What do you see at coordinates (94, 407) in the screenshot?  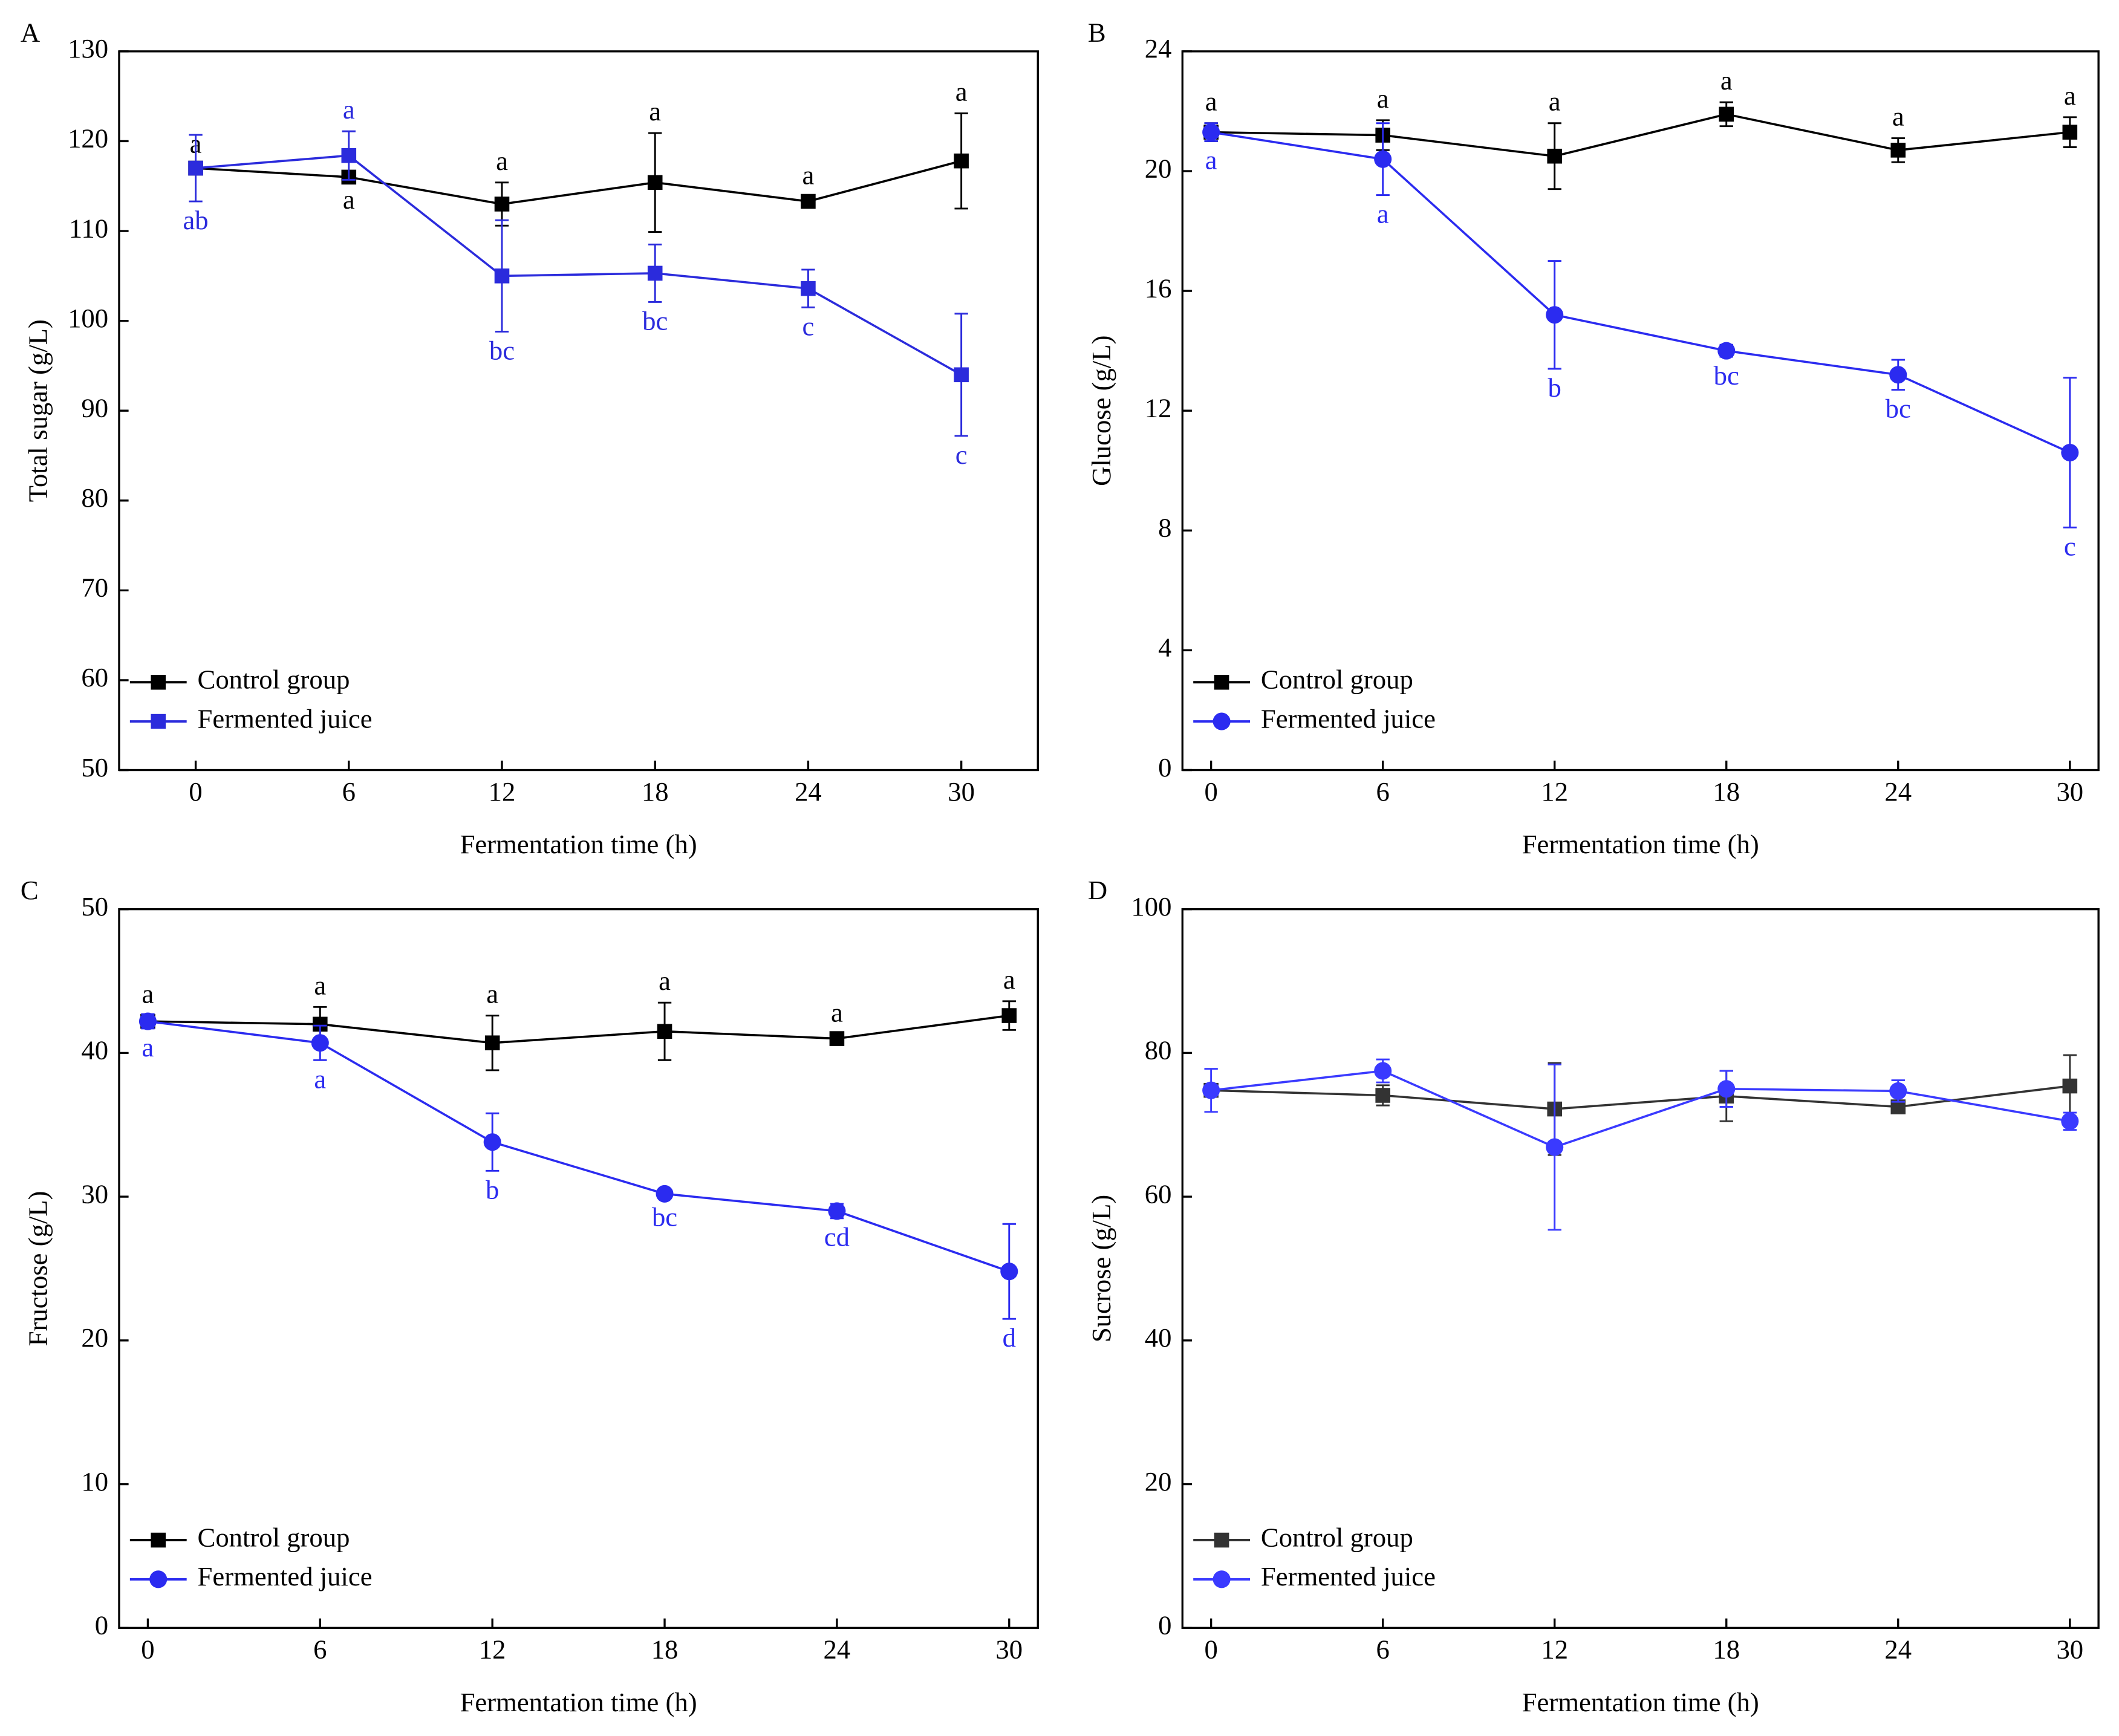 I see `y-tick-label: 90` at bounding box center [94, 407].